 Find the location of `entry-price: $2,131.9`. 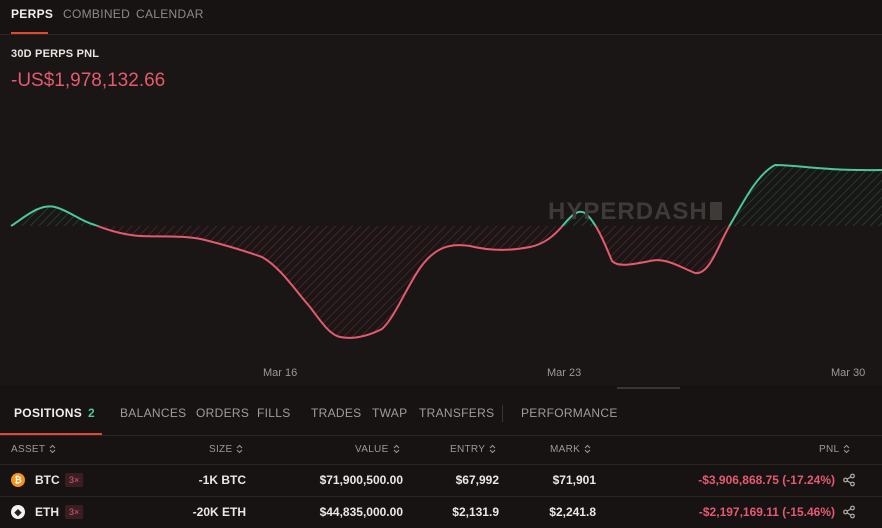

entry-price: $2,131.9 is located at coordinates (475, 512).